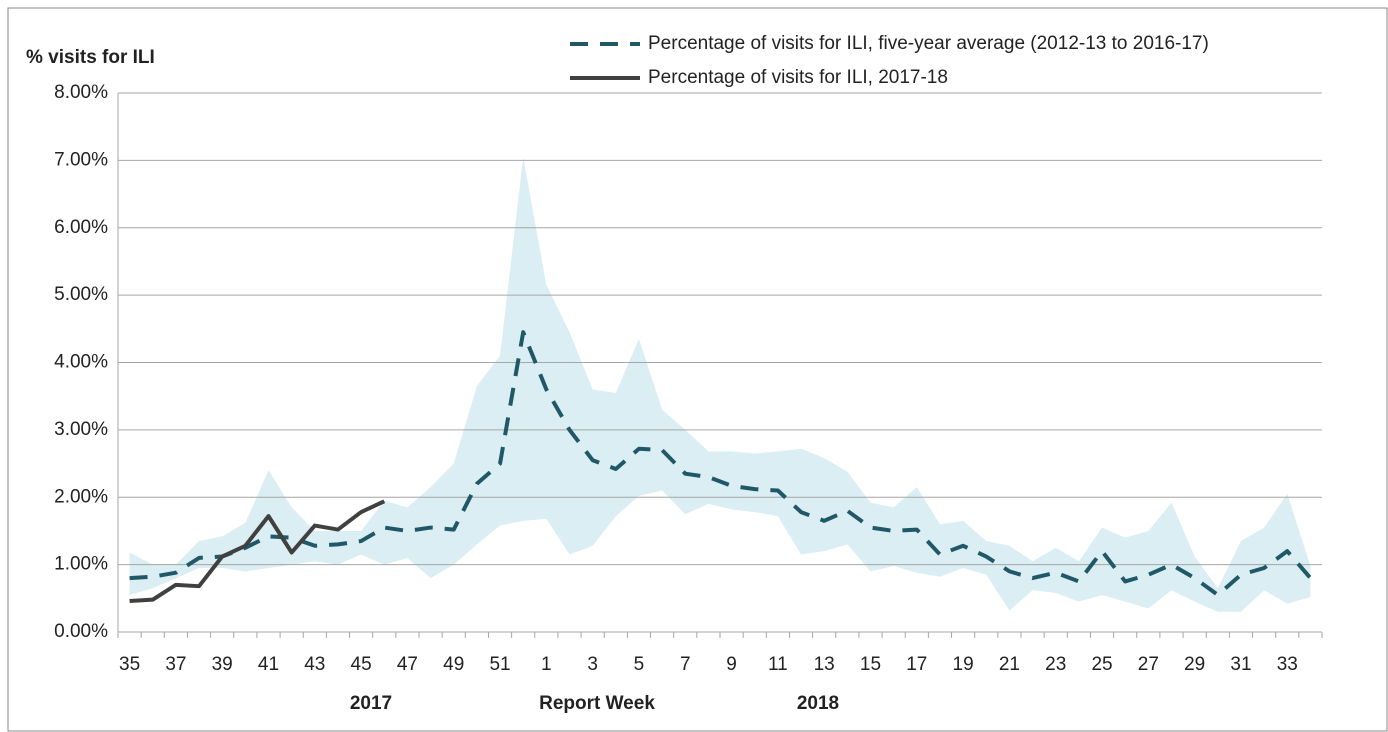 The height and width of the screenshot is (732, 1388). Describe the element at coordinates (597, 703) in the screenshot. I see `x-axis-label: Report Week` at that location.